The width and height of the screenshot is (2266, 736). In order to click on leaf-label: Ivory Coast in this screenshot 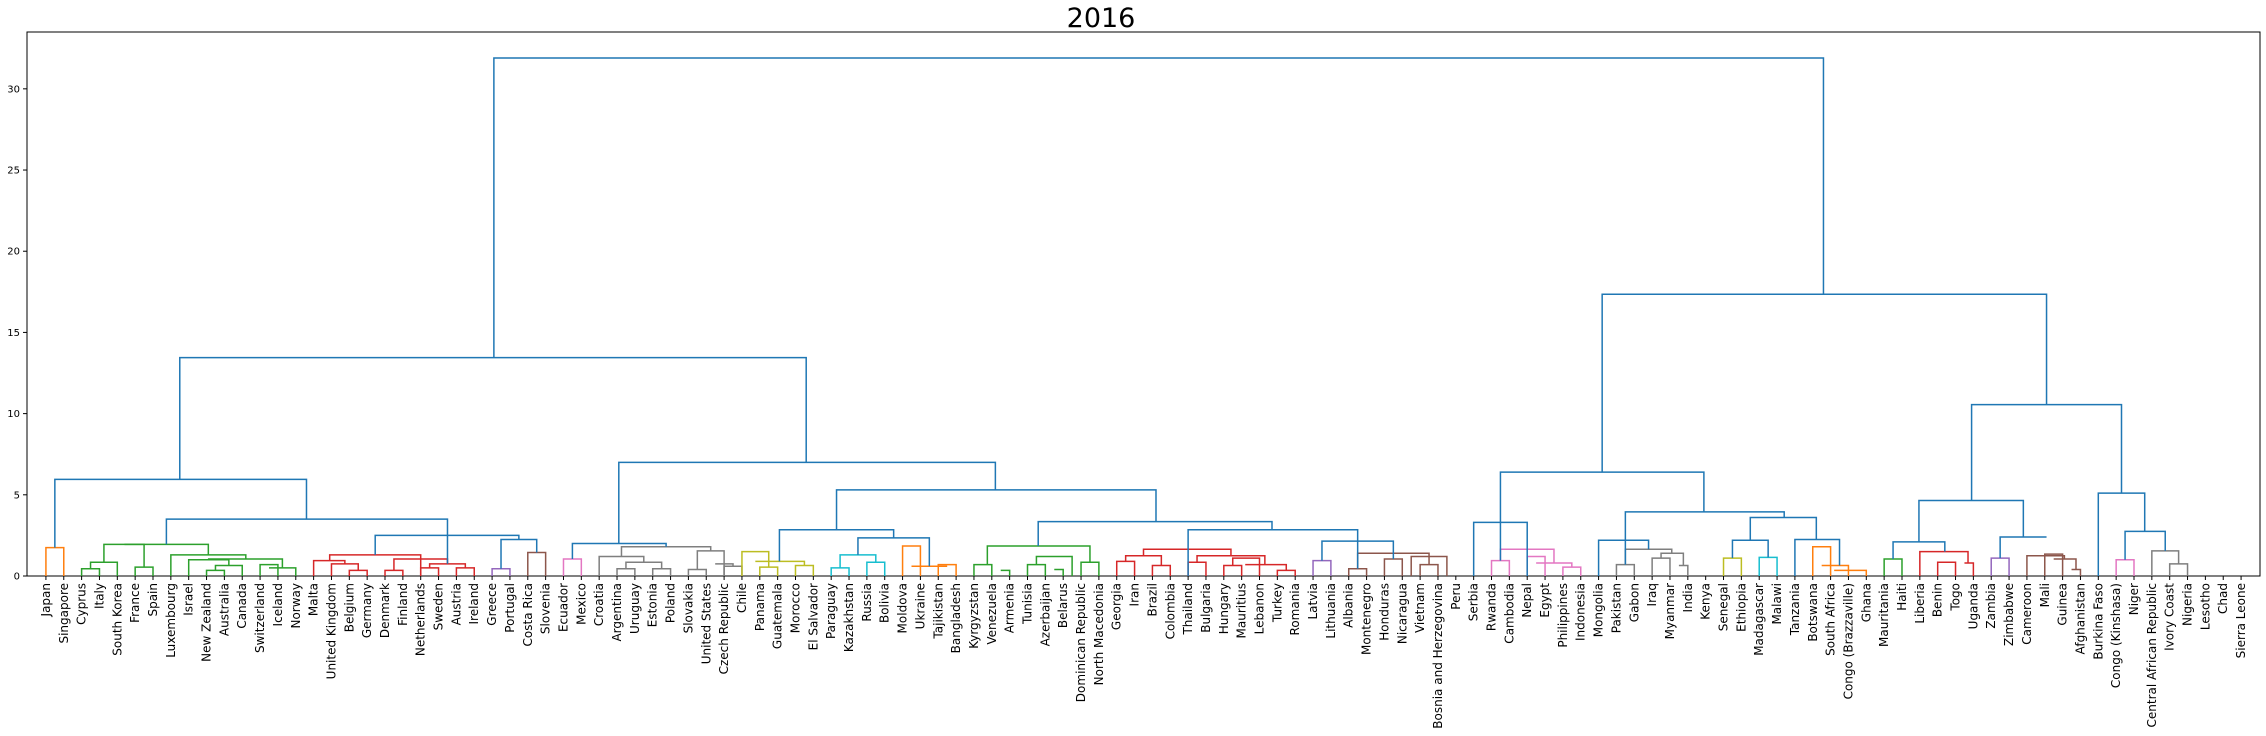, I will do `click(2170, 617)`.